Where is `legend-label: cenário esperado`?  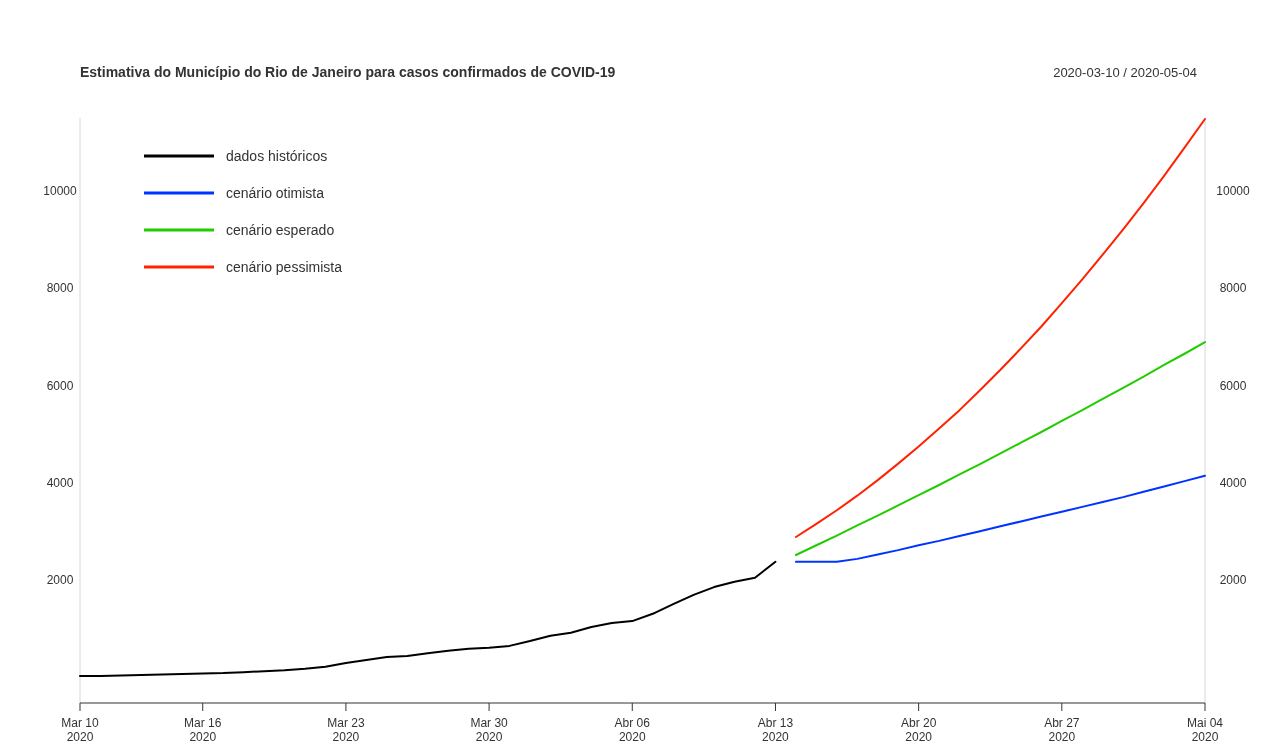
legend-label: cenário esperado is located at coordinates (280, 229).